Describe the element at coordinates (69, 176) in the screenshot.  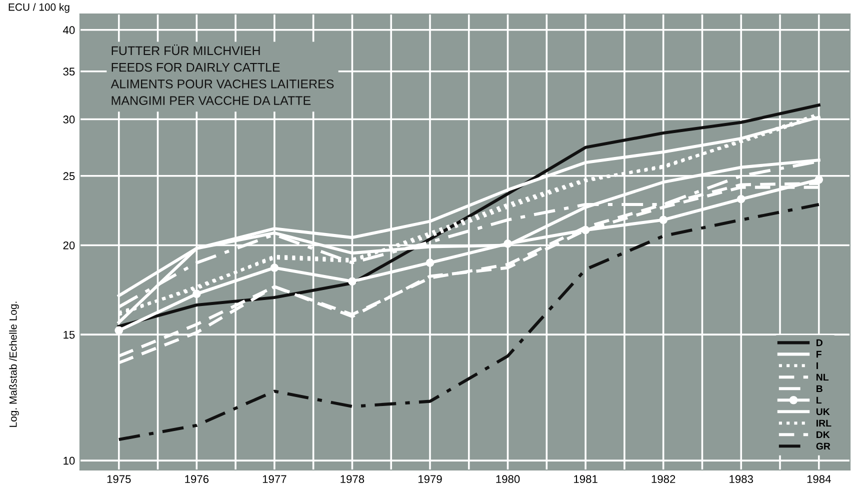
I see `y-tick-label: 25` at that location.